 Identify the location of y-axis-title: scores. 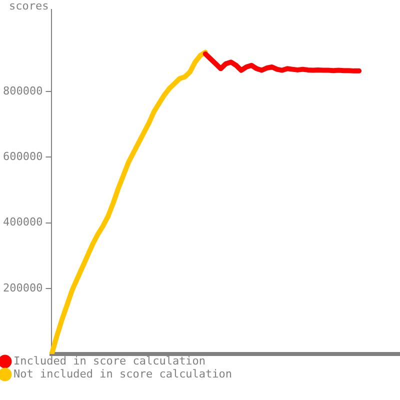
(28, 6).